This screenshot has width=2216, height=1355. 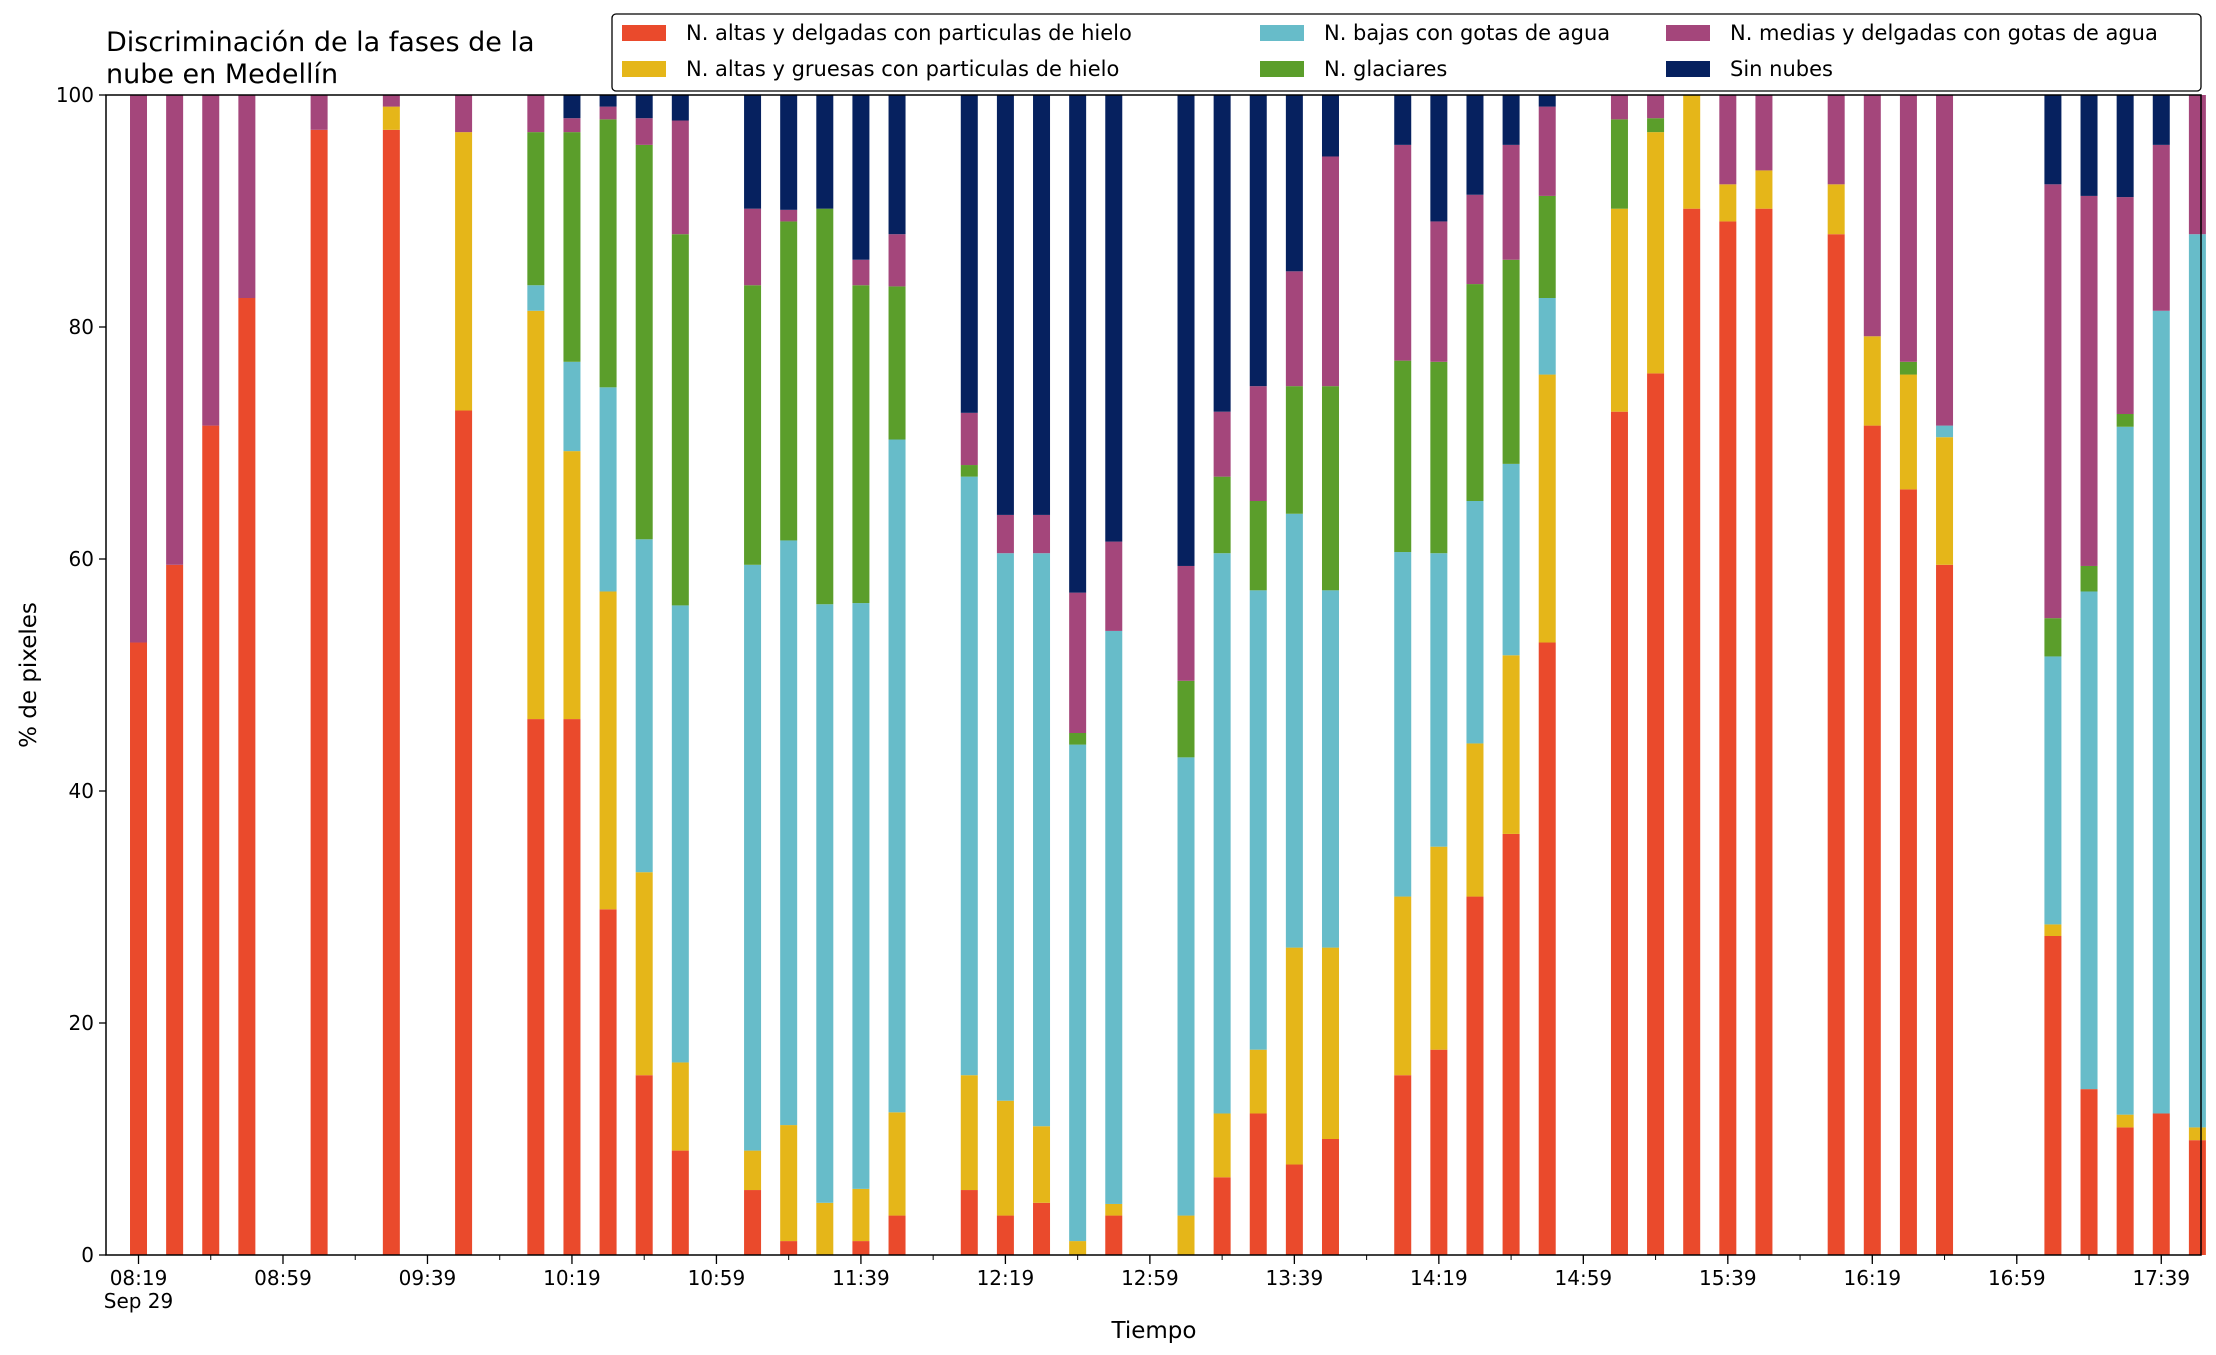 What do you see at coordinates (536, 209) in the screenshot?
I see `bar-1009-n_glaciares` at bounding box center [536, 209].